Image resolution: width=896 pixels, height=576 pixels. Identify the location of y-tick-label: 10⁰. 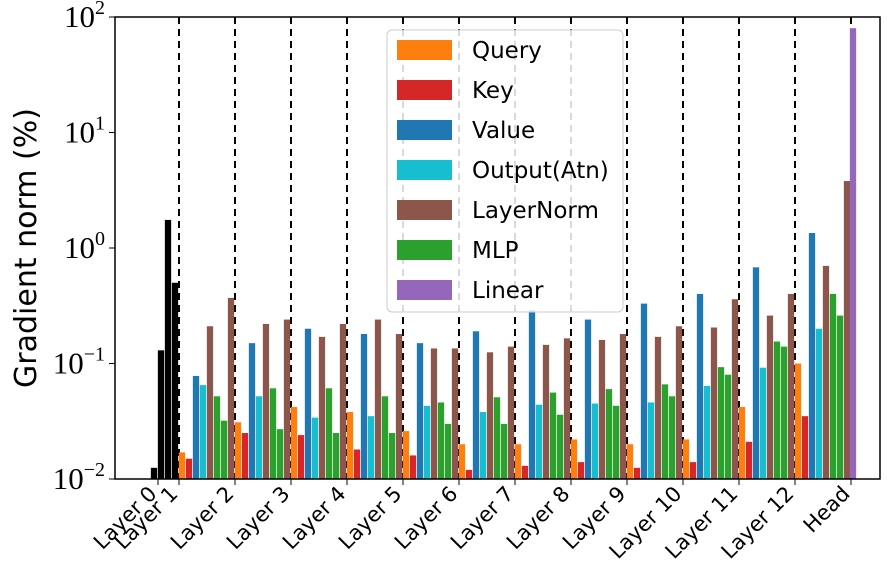
(84, 246).